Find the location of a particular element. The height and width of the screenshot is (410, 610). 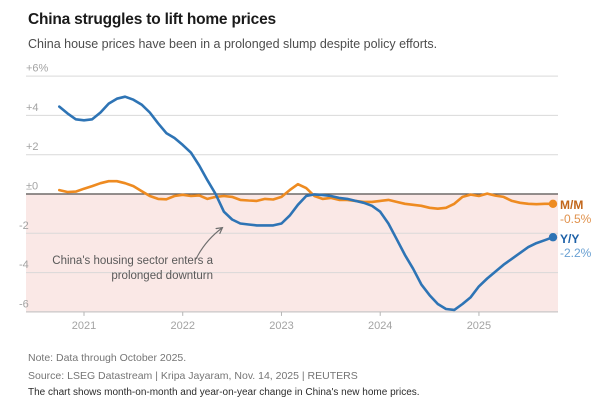

annotation-line2: prolonged downturn is located at coordinates (162, 276).